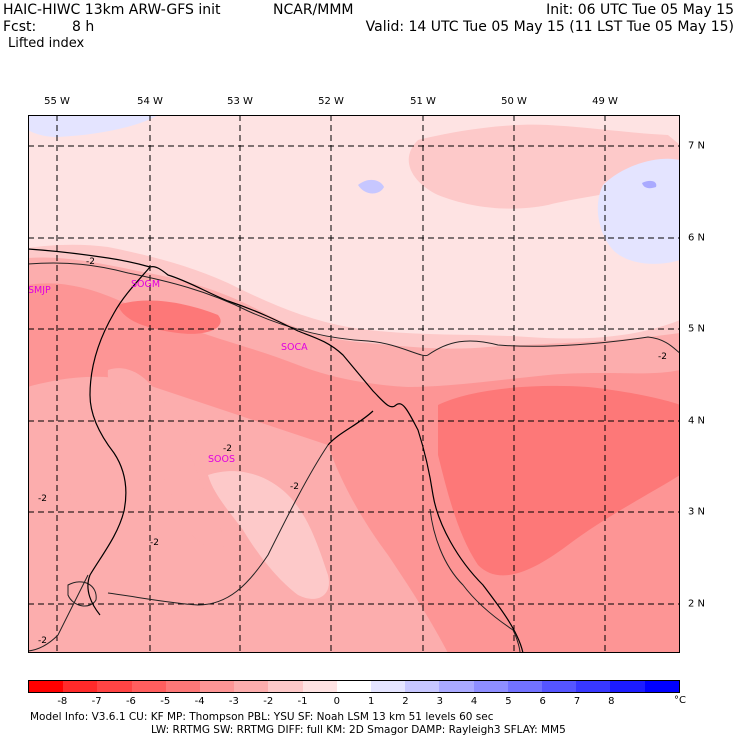 This screenshot has height=740, width=740. I want to click on colorbar, so click(354, 686).